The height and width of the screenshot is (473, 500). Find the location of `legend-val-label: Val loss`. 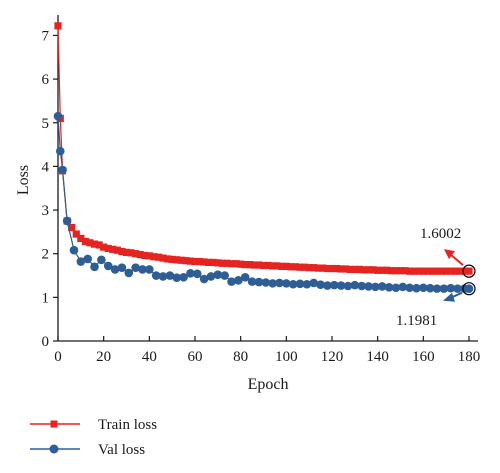

legend-val-label: Val loss is located at coordinates (121, 450).